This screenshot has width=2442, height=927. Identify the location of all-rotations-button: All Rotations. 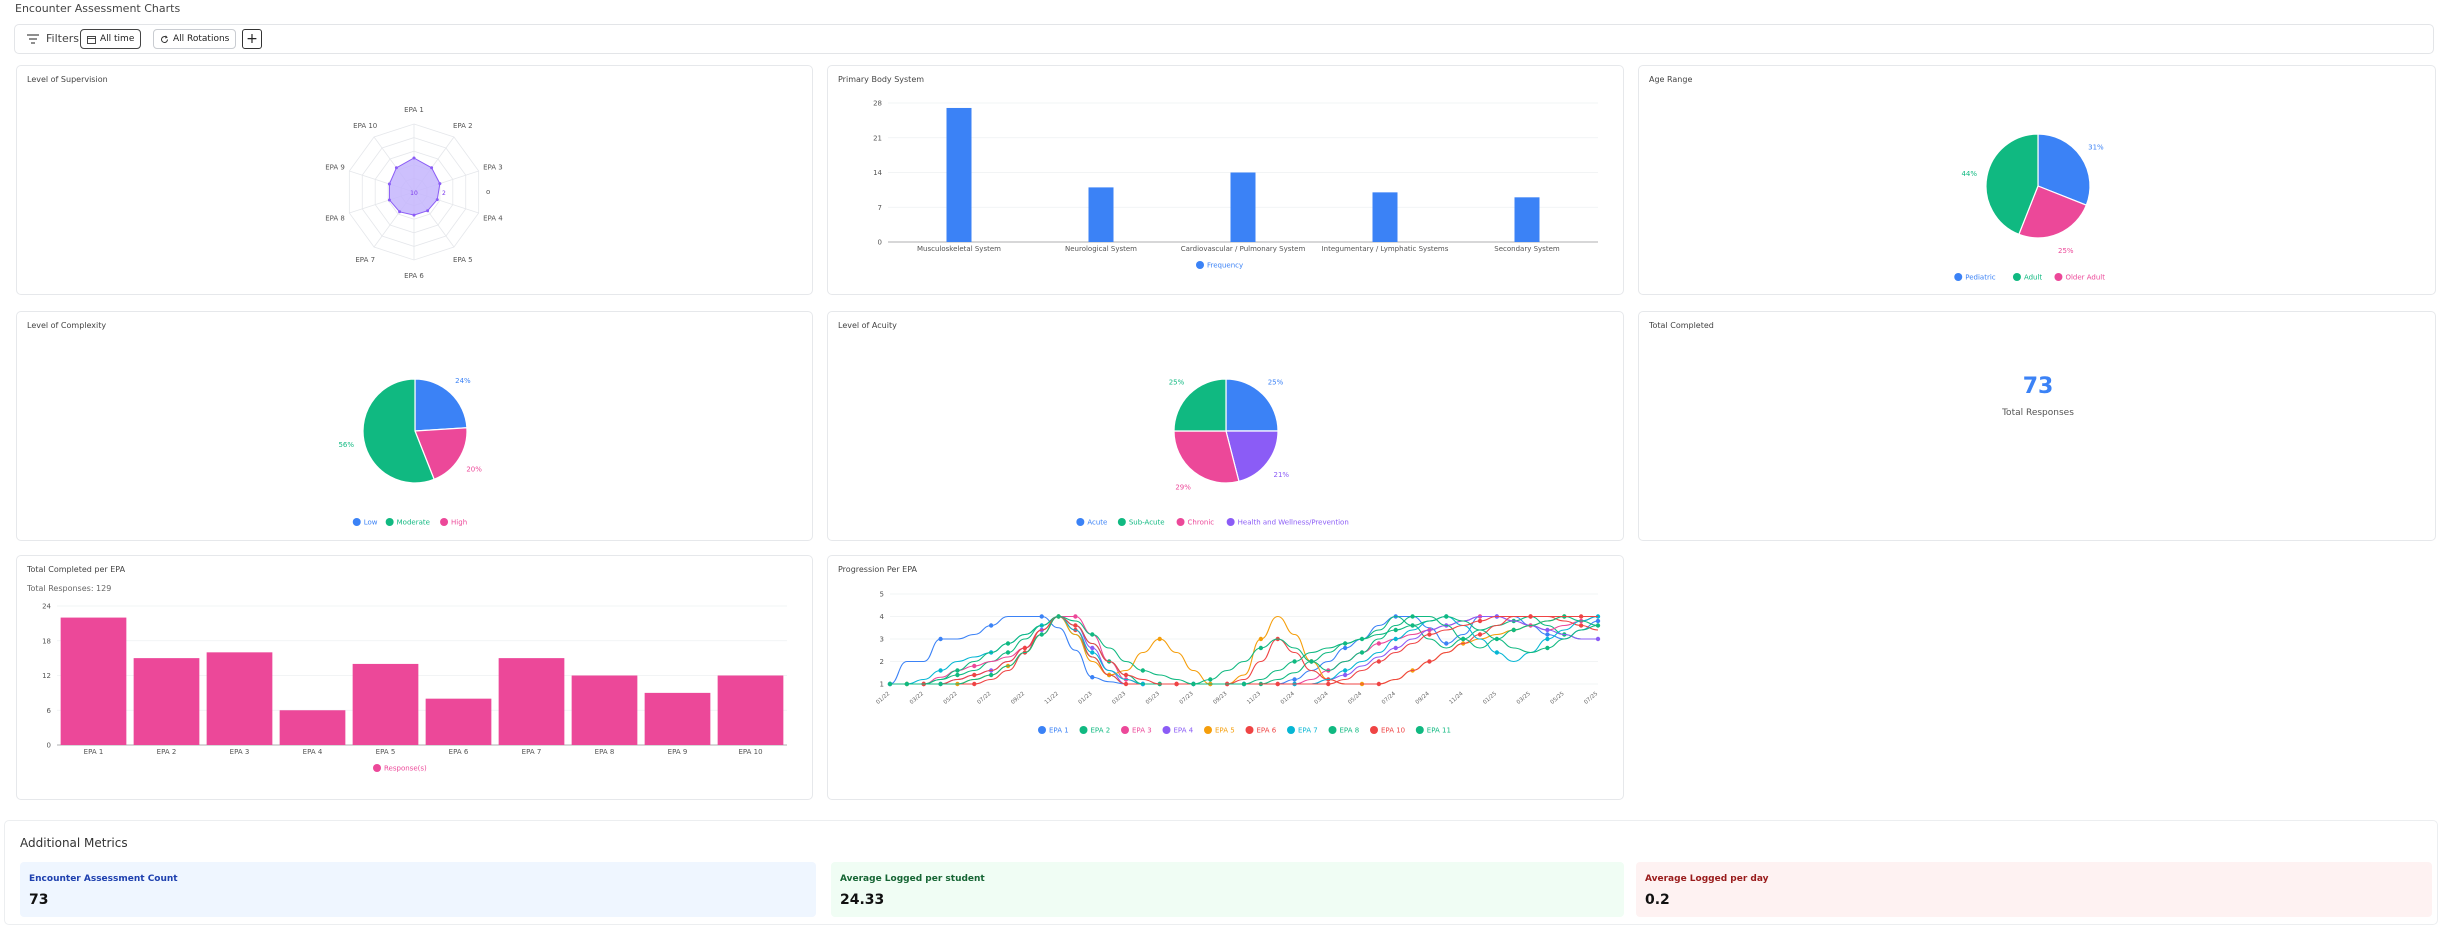
(195, 39).